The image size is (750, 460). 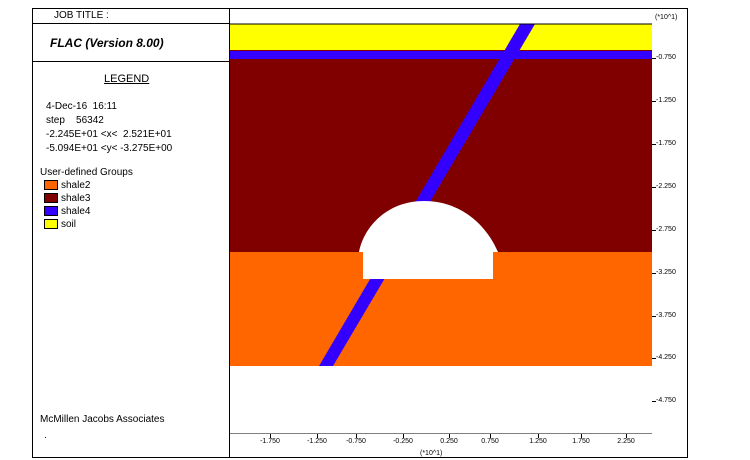 I want to click on x-tick-label: -0.750, so click(x=356, y=441).